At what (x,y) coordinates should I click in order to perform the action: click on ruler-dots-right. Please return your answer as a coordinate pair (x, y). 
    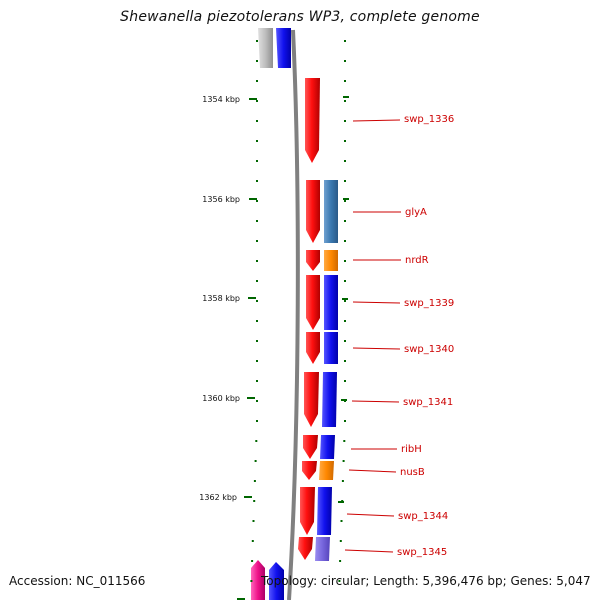
    Looking at the image, I should click on (342, 311).